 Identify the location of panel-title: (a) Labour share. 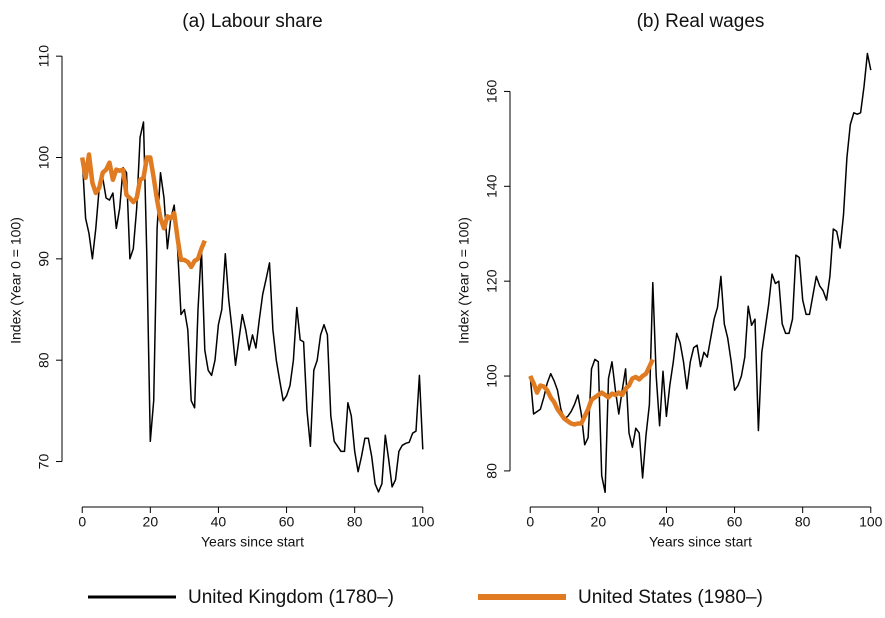
(252, 21).